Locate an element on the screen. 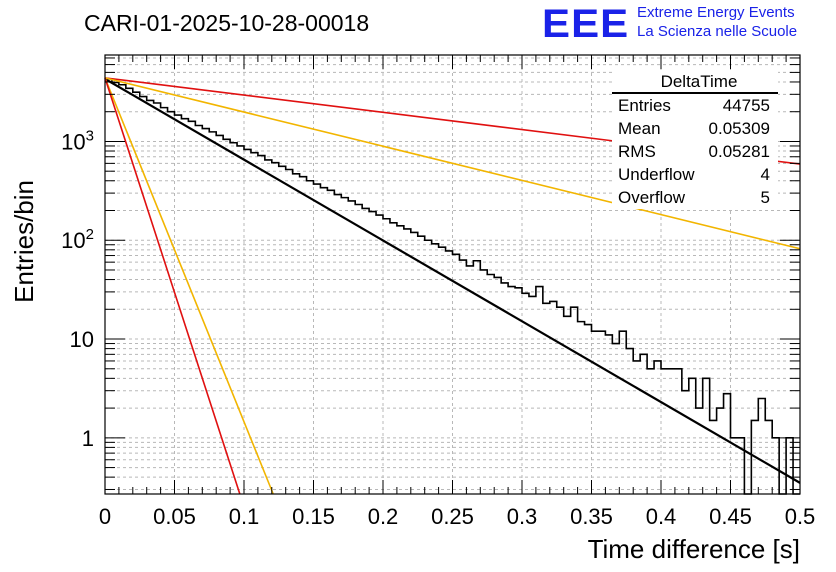 The width and height of the screenshot is (836, 572). y-tick-label: 1 is located at coordinates (88, 438).